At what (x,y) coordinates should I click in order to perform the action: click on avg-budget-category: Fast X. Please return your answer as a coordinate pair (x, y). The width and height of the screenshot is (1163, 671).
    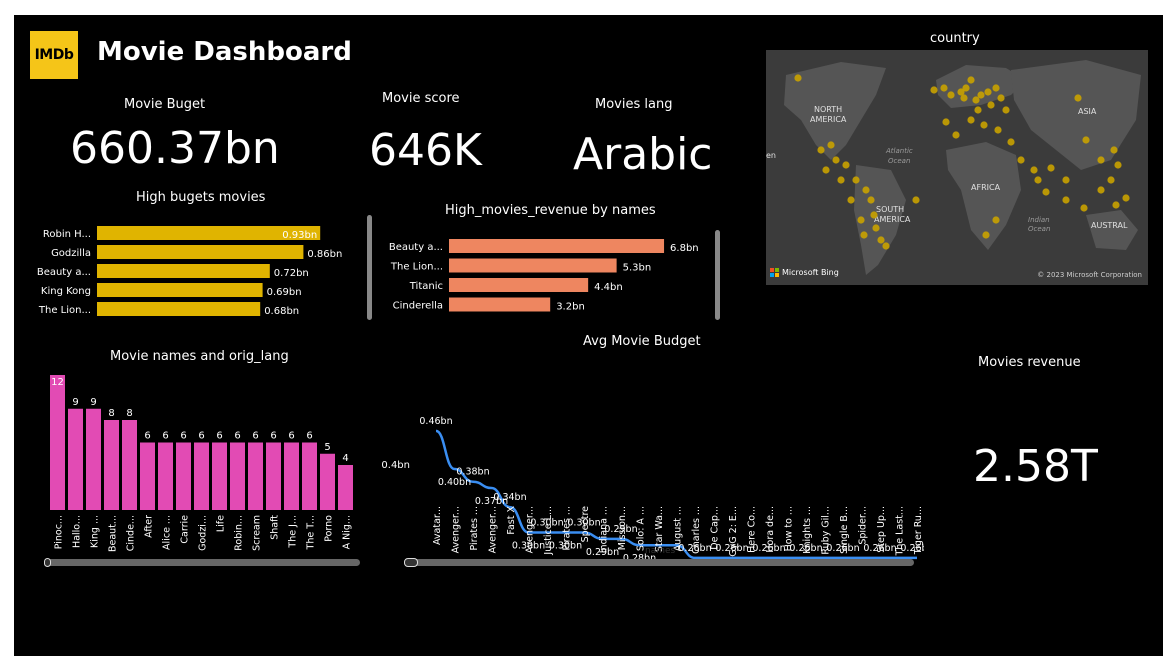
    Looking at the image, I should click on (511, 520).